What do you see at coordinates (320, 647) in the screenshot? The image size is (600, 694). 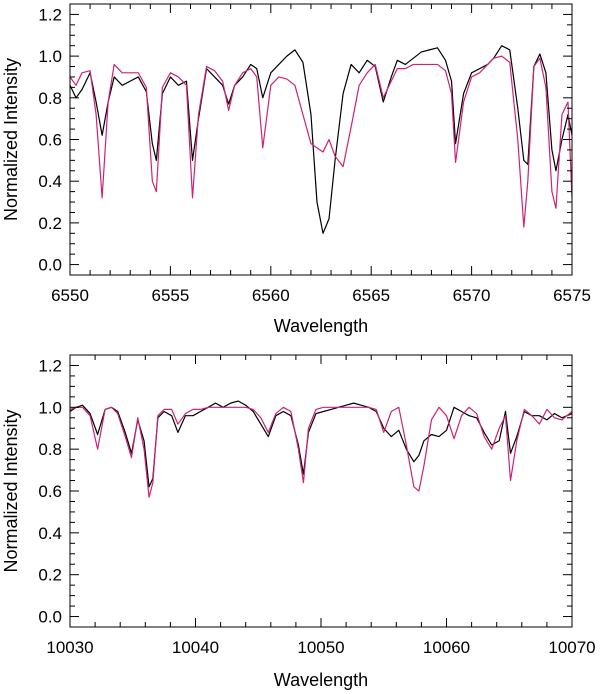 I see `x-tick-label: 10050` at bounding box center [320, 647].